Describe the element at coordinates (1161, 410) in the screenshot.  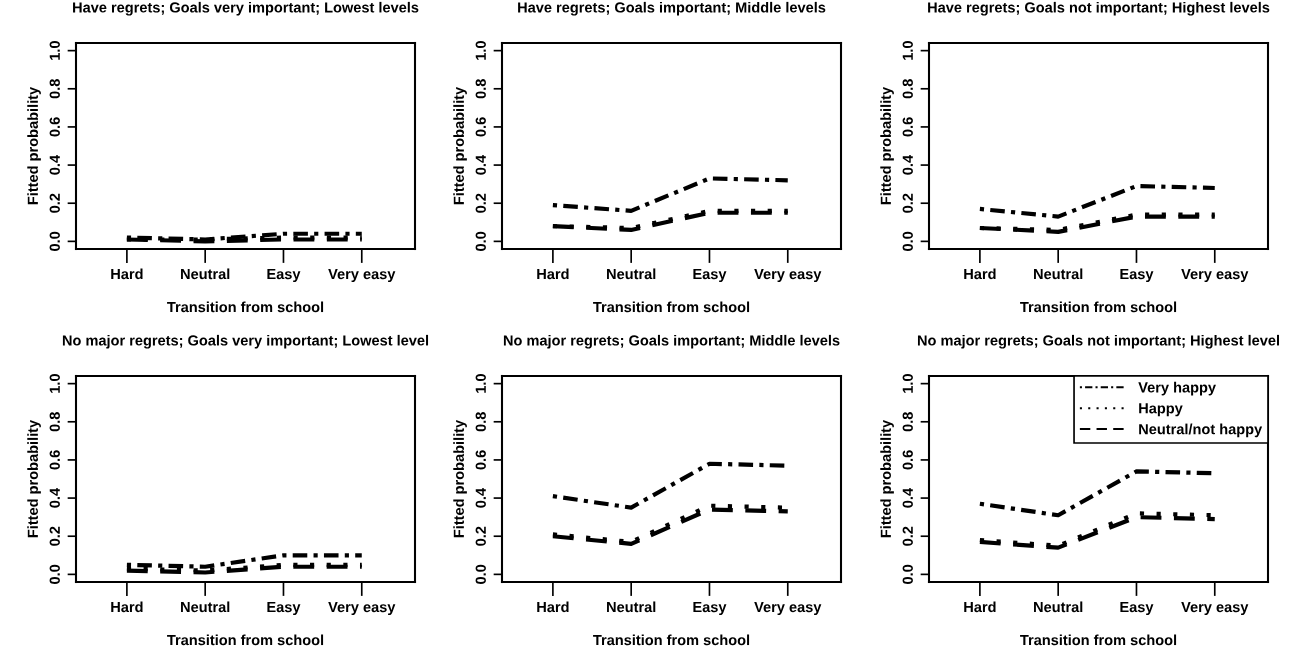
I see `legend-label: Happy` at that location.